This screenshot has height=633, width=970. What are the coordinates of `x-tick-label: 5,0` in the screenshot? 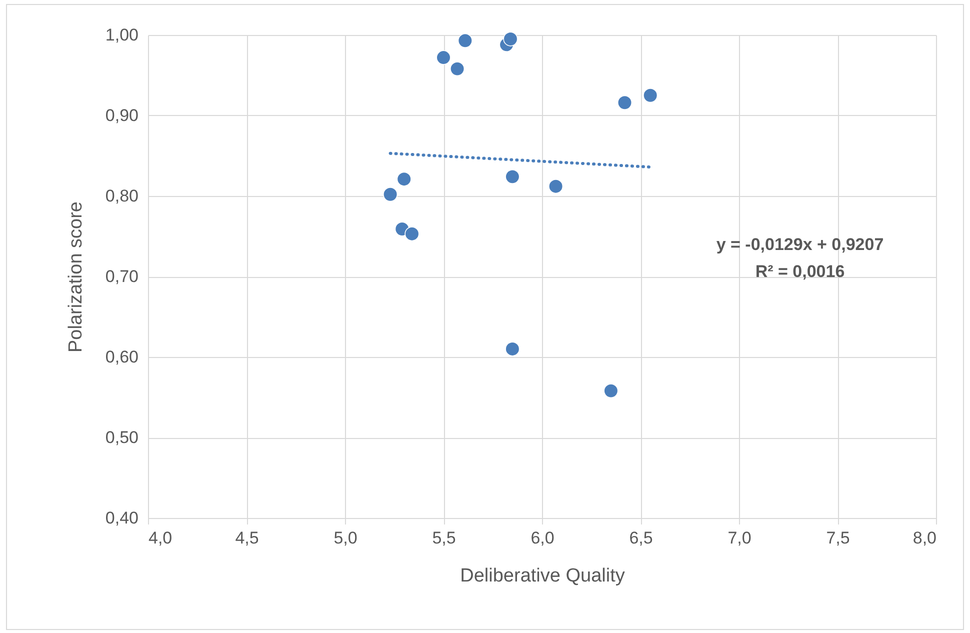 It's located at (346, 538).